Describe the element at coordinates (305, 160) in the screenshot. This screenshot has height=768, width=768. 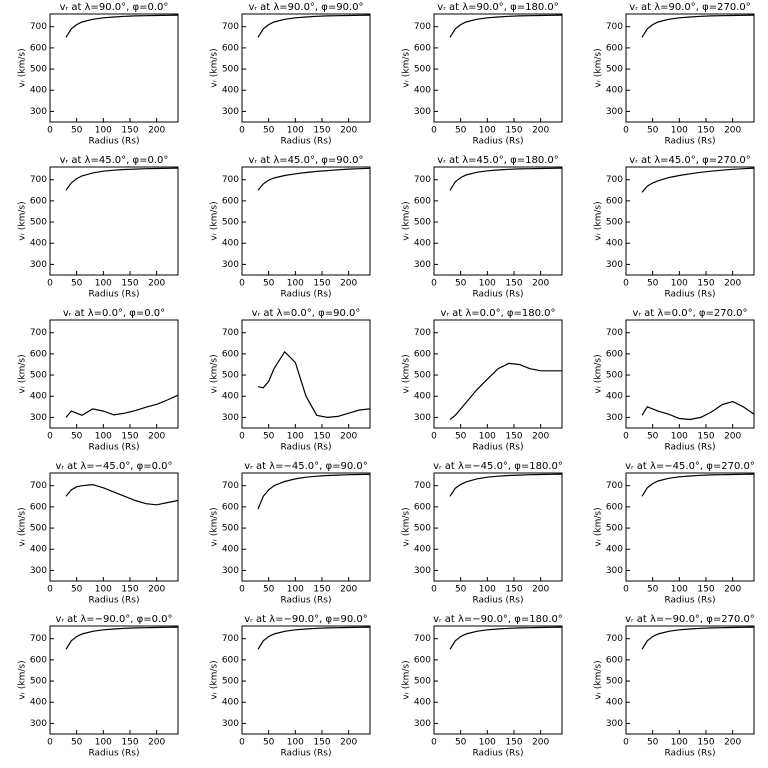
I see `chart-title: vᵣ at λ=45.0°, φ=90.0°` at that location.